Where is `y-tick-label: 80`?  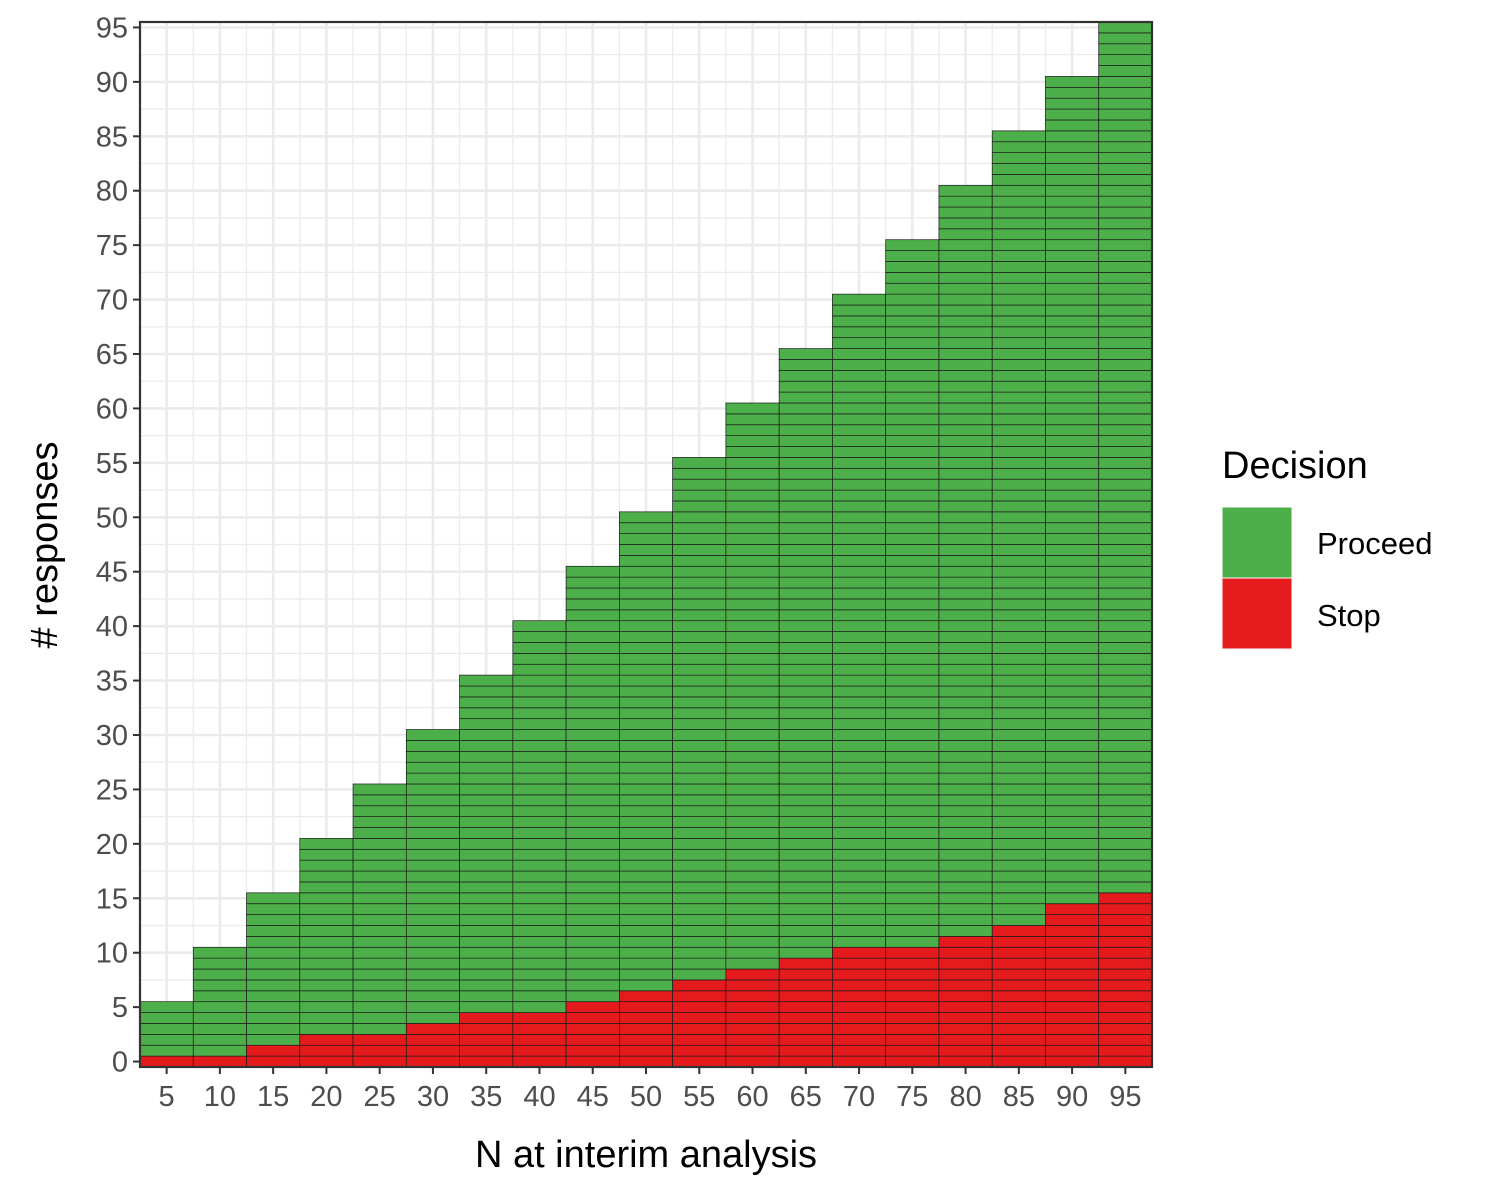 y-tick-label: 80 is located at coordinates (112, 192).